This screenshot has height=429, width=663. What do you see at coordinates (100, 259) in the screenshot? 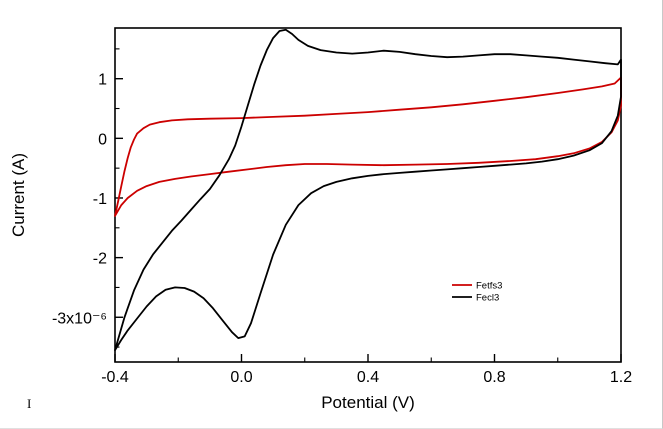
I see `y-tick-label: -2` at bounding box center [100, 259].